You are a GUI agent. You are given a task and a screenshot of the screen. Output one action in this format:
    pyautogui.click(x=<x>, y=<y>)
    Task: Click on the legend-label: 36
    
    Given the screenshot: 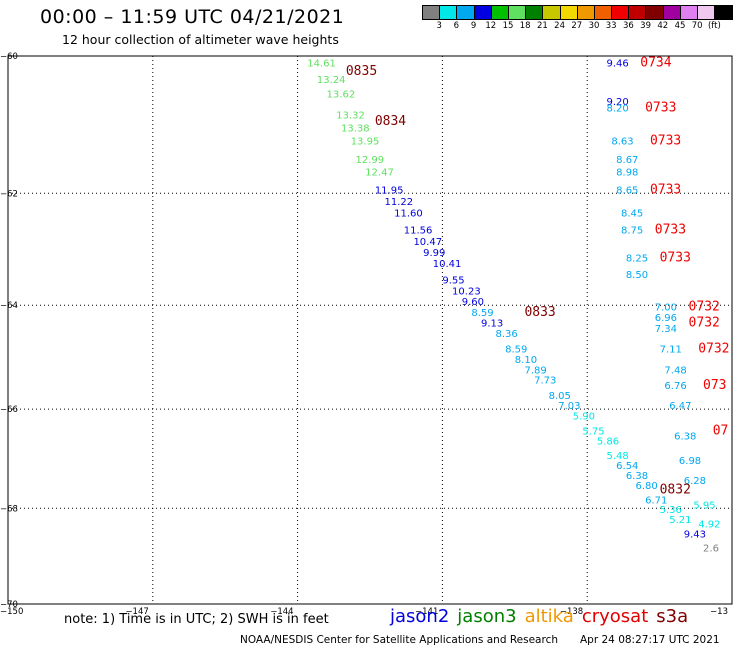 What is the action you would take?
    pyautogui.click(x=628, y=26)
    